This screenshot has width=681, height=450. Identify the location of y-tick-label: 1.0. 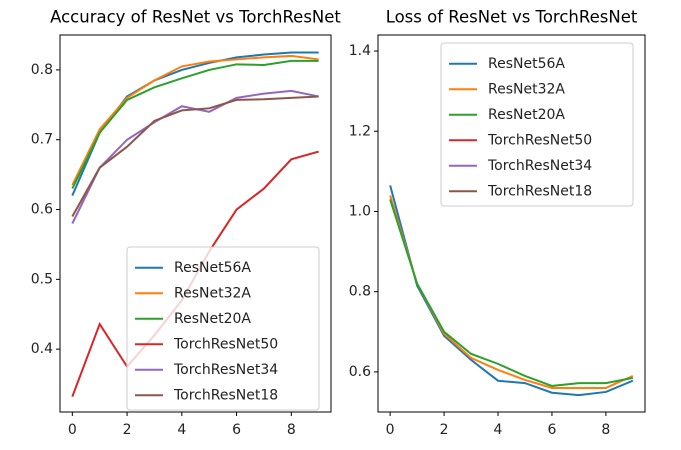
(360, 211).